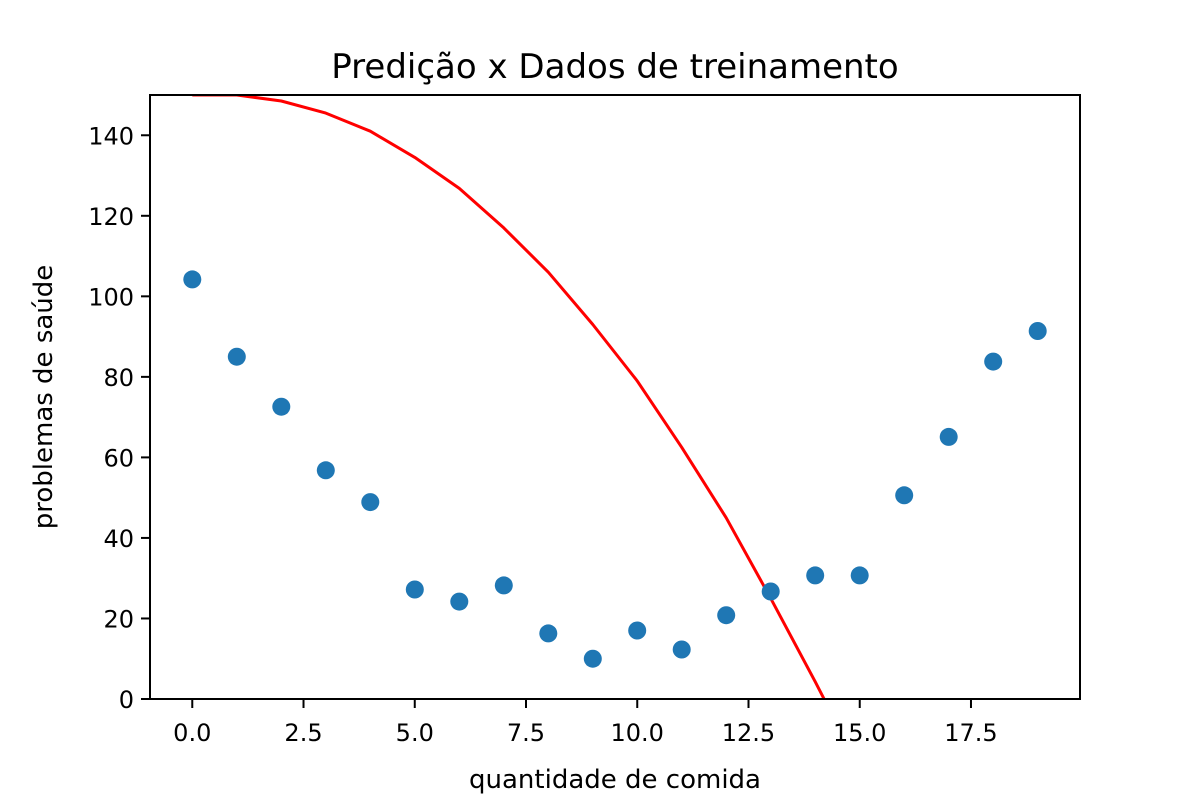 This screenshot has width=1200, height=800. What do you see at coordinates (111, 217) in the screenshot?
I see `y-tick-label: 120` at bounding box center [111, 217].